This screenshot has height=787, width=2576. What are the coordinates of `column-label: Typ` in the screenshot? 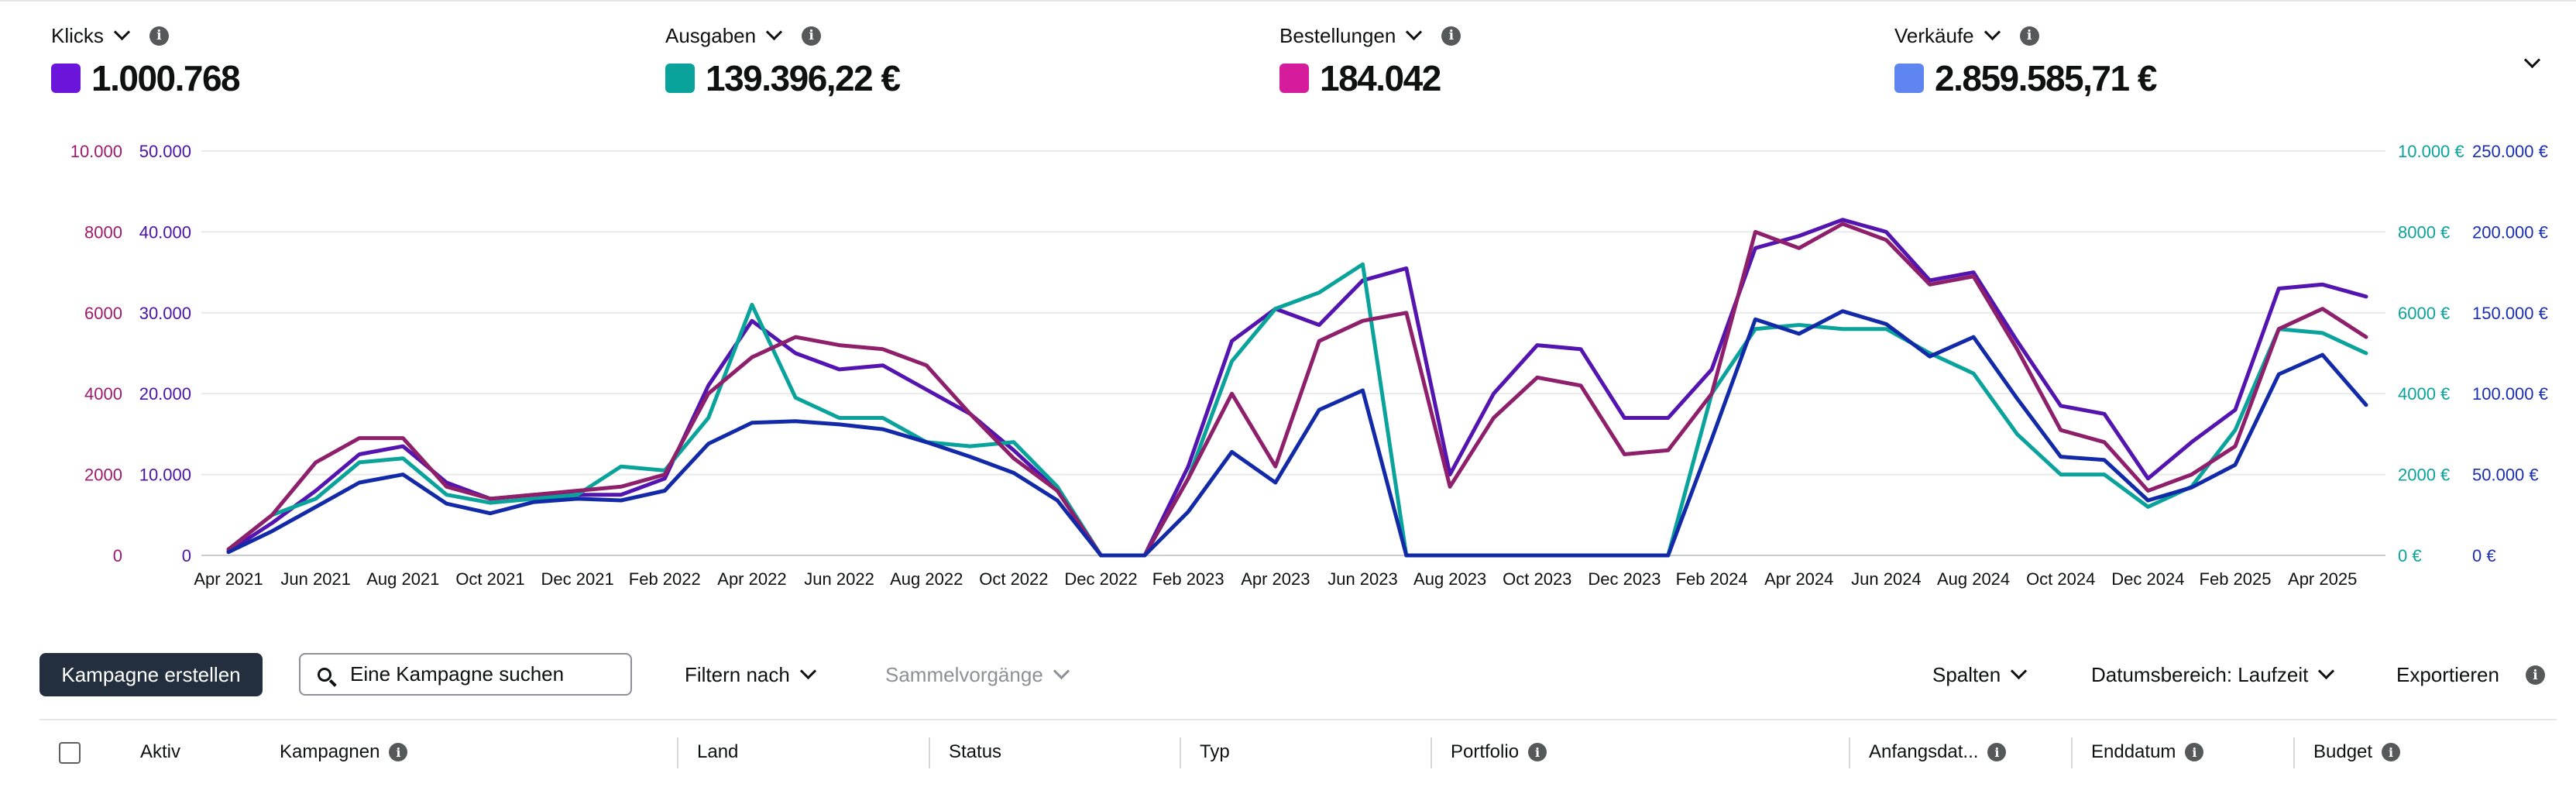 It's located at (1215, 751).